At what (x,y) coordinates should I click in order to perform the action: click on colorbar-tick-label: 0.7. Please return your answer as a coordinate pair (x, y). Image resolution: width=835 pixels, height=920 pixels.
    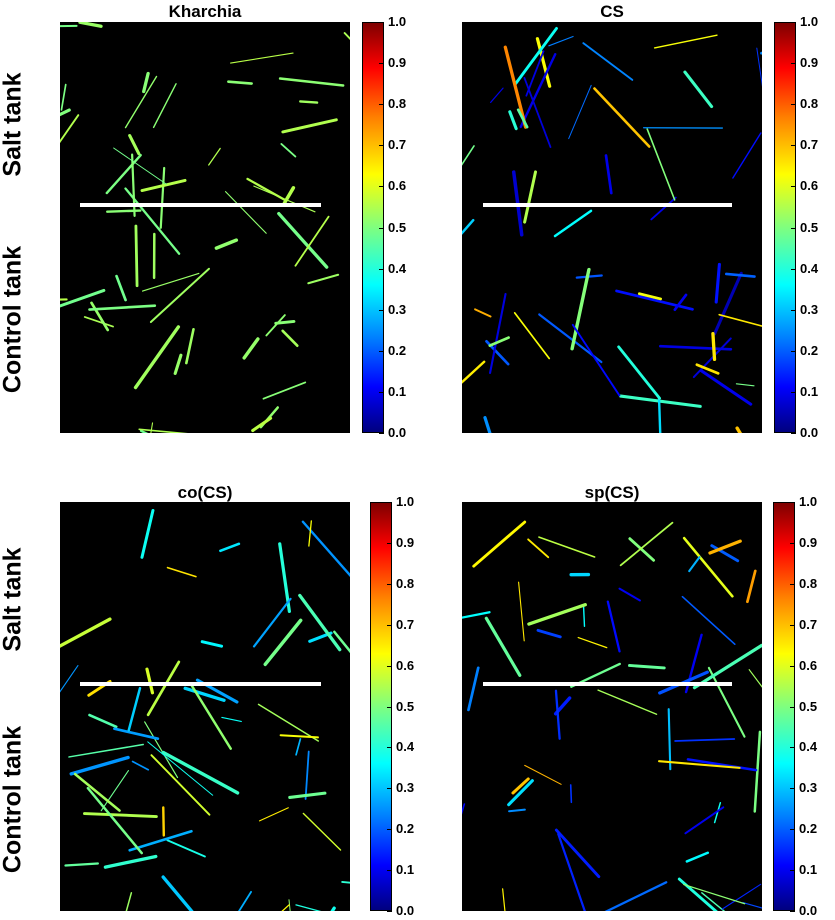
    Looking at the image, I should click on (809, 145).